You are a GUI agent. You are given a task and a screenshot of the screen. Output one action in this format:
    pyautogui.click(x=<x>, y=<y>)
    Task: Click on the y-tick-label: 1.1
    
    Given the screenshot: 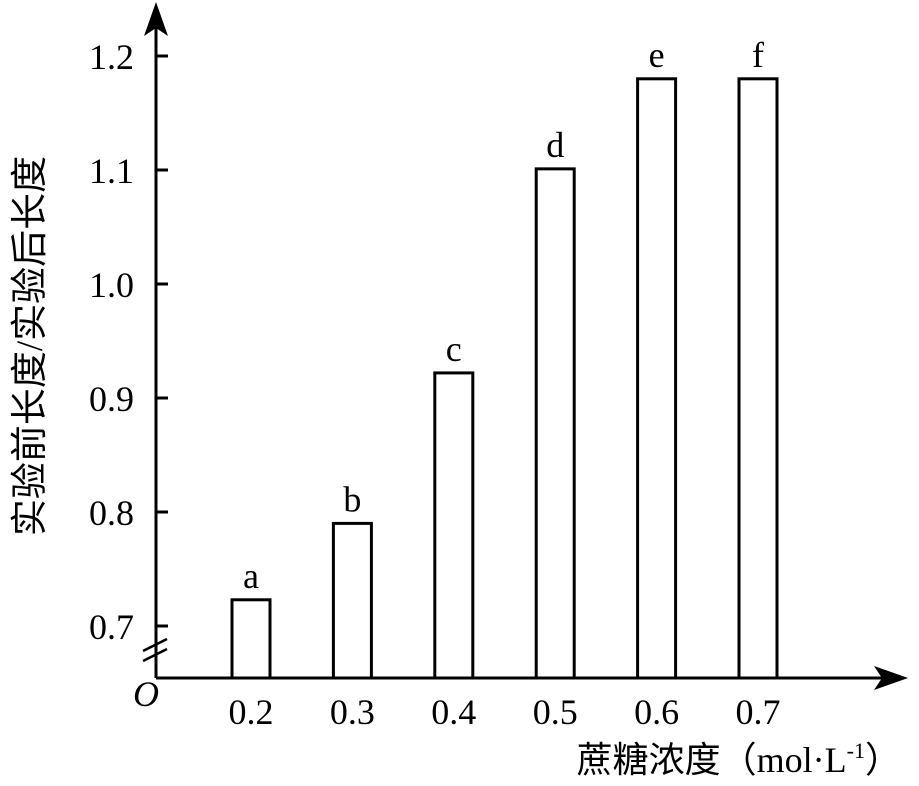 What is the action you would take?
    pyautogui.click(x=111, y=171)
    